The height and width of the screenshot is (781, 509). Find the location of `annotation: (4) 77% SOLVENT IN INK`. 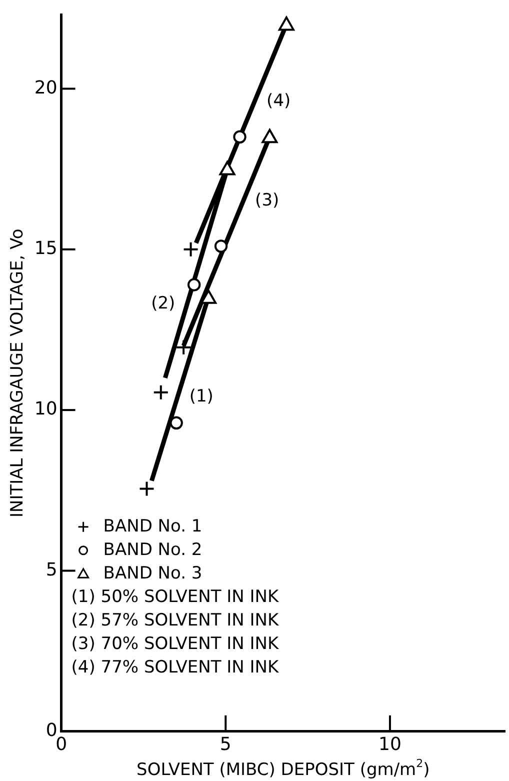

annotation: (4) 77% SOLVENT IN INK is located at coordinates (175, 667).